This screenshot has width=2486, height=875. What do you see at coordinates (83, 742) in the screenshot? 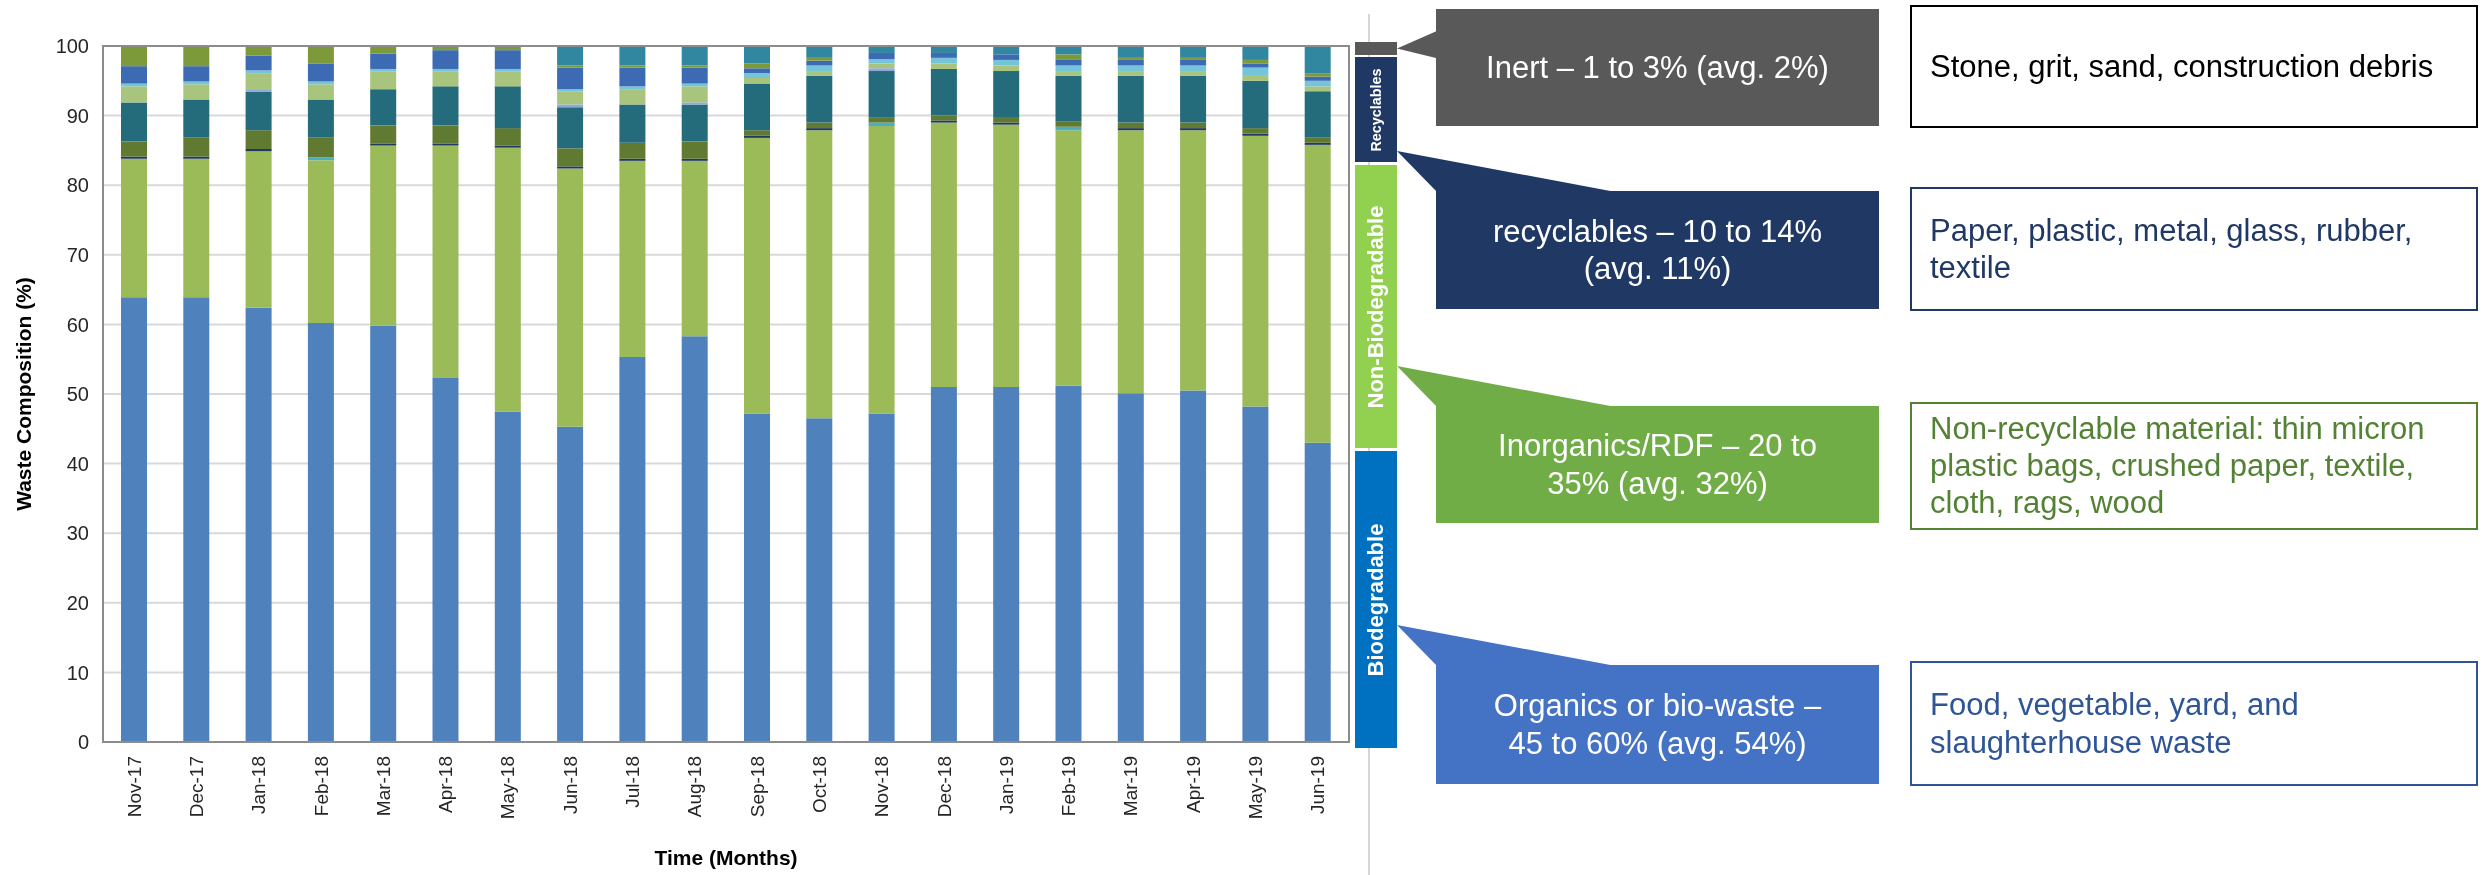
I see `y-tick-label: 0` at bounding box center [83, 742].